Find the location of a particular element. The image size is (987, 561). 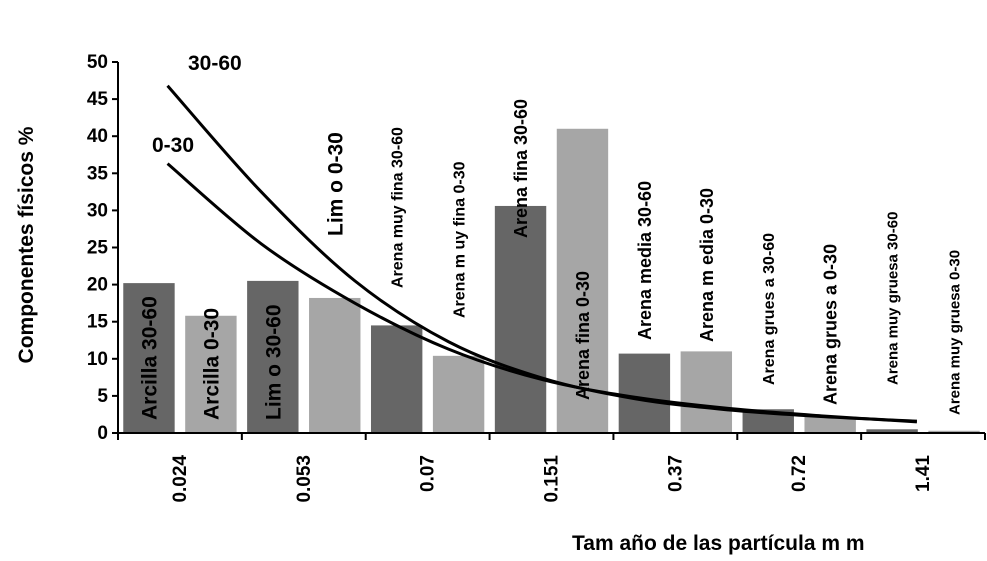

x-tick-label: 0.72 is located at coordinates (799, 473).